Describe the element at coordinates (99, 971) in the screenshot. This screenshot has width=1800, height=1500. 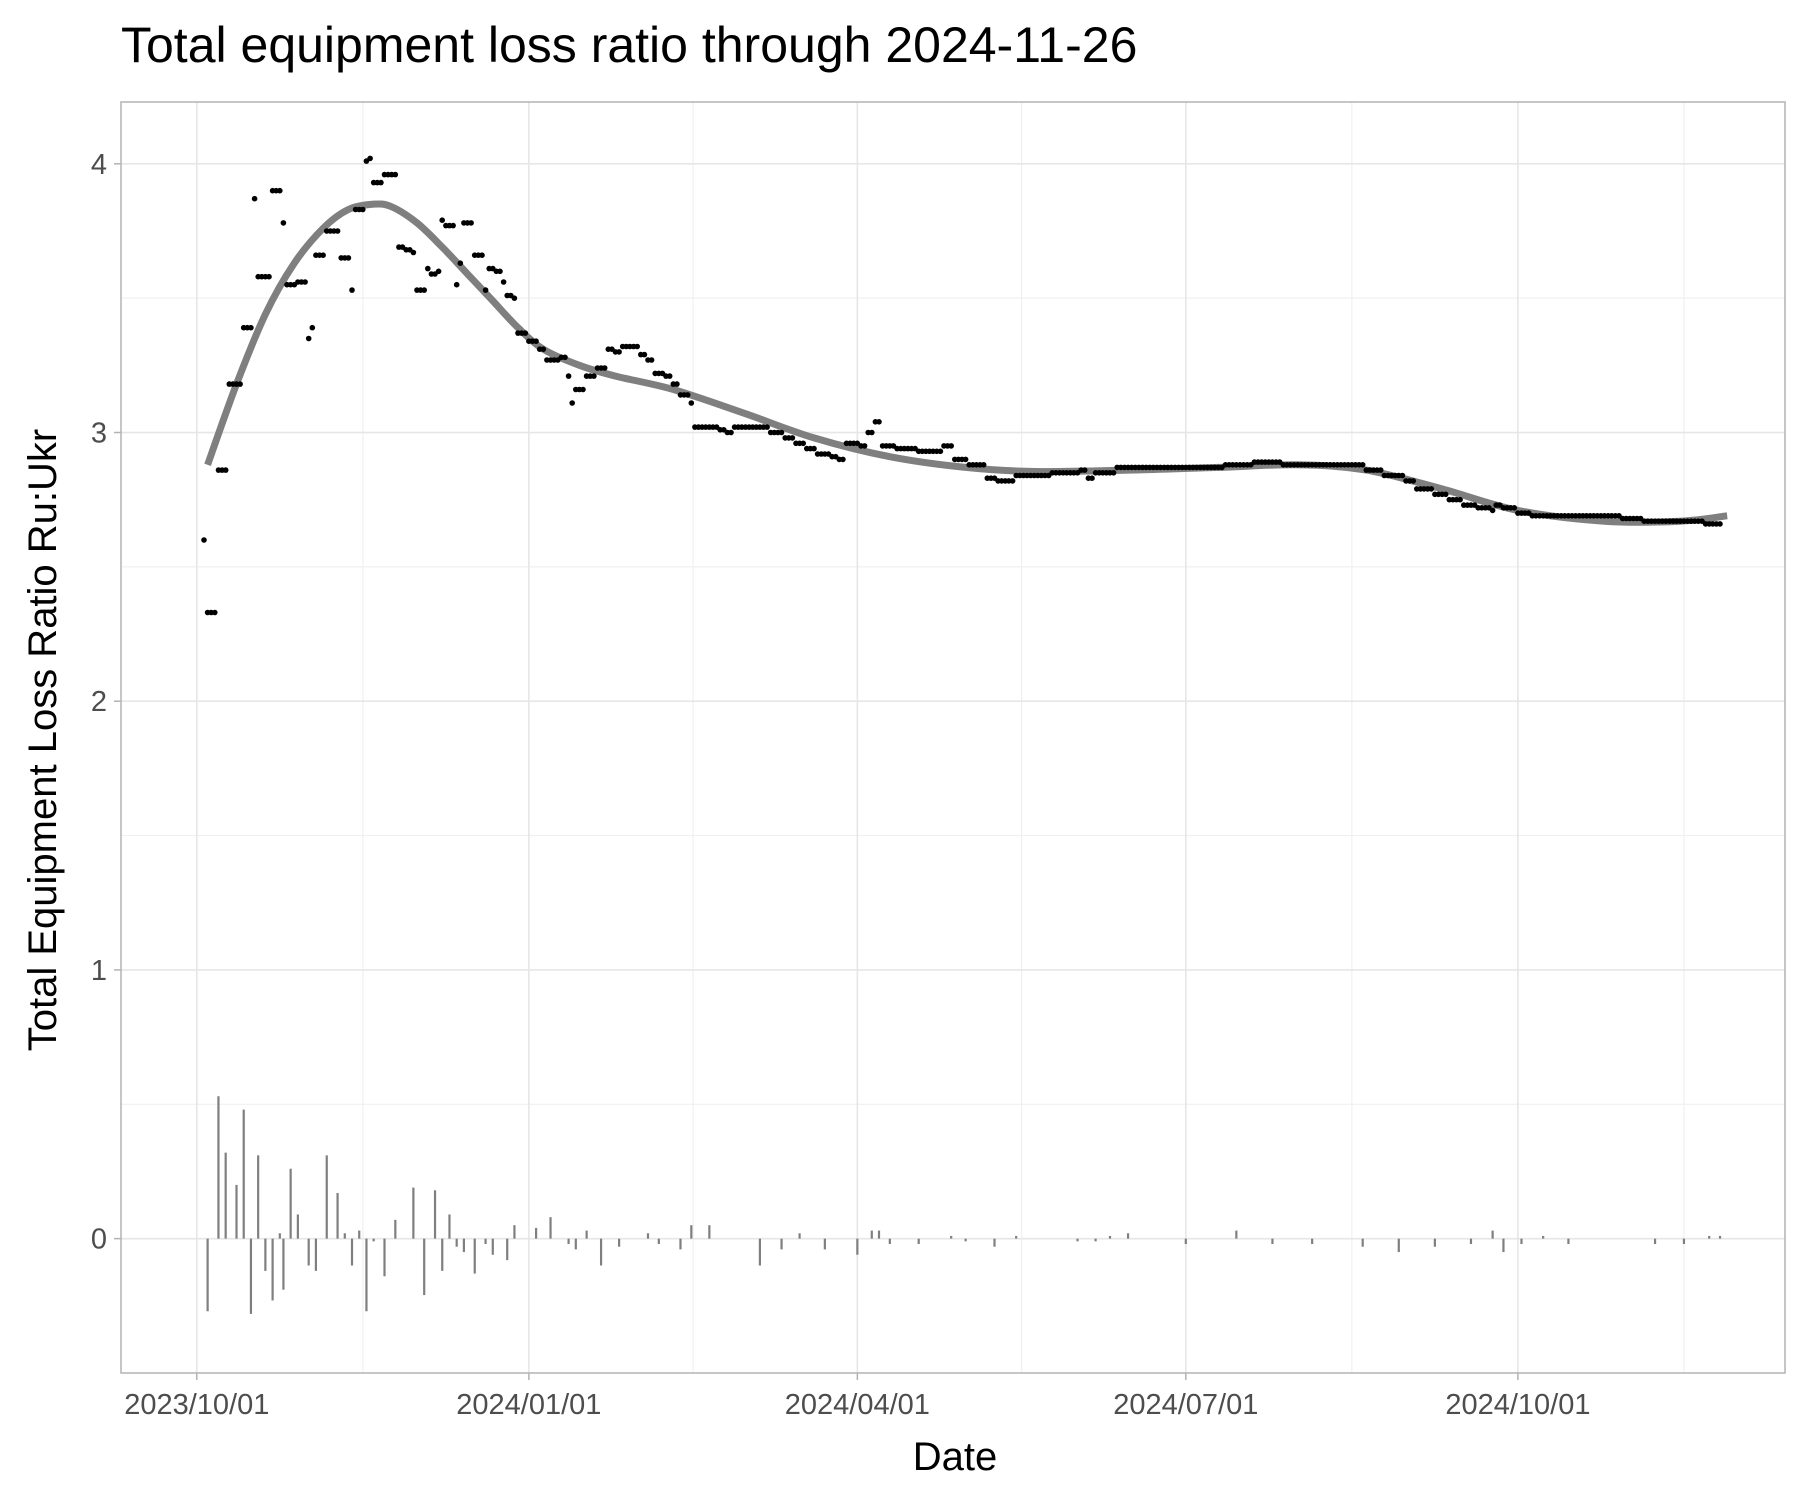
I see `y-tick-label: 1` at that location.